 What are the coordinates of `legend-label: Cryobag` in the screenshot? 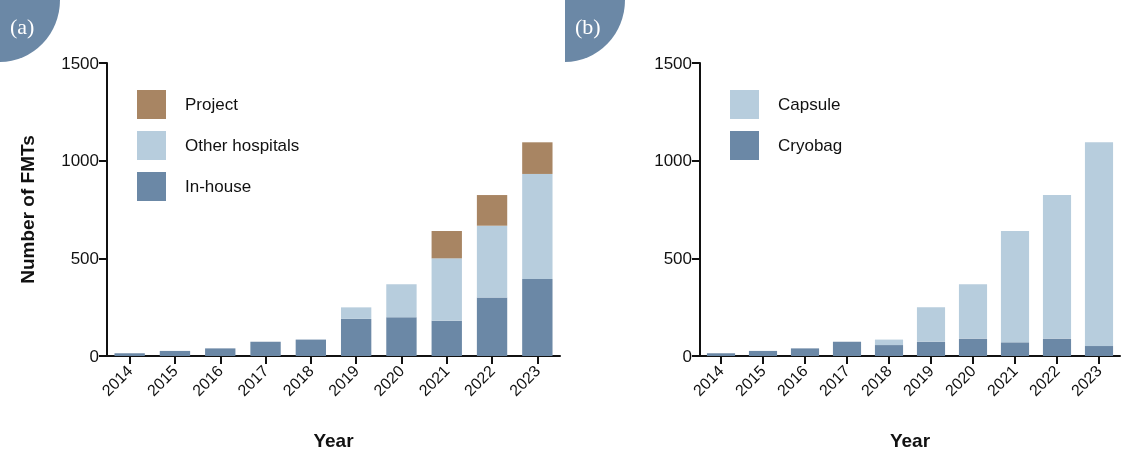 It's located at (810, 145).